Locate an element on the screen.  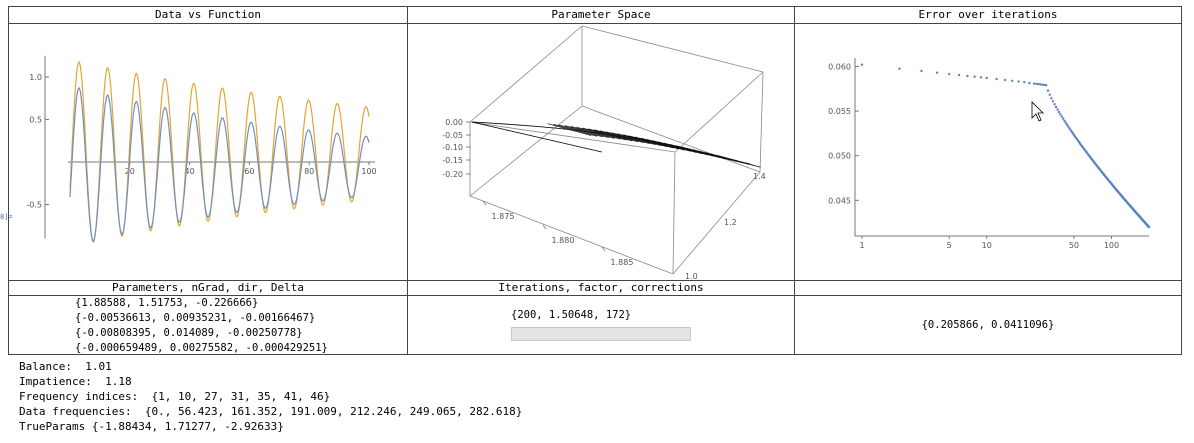
function-series-line is located at coordinates (219, 164).